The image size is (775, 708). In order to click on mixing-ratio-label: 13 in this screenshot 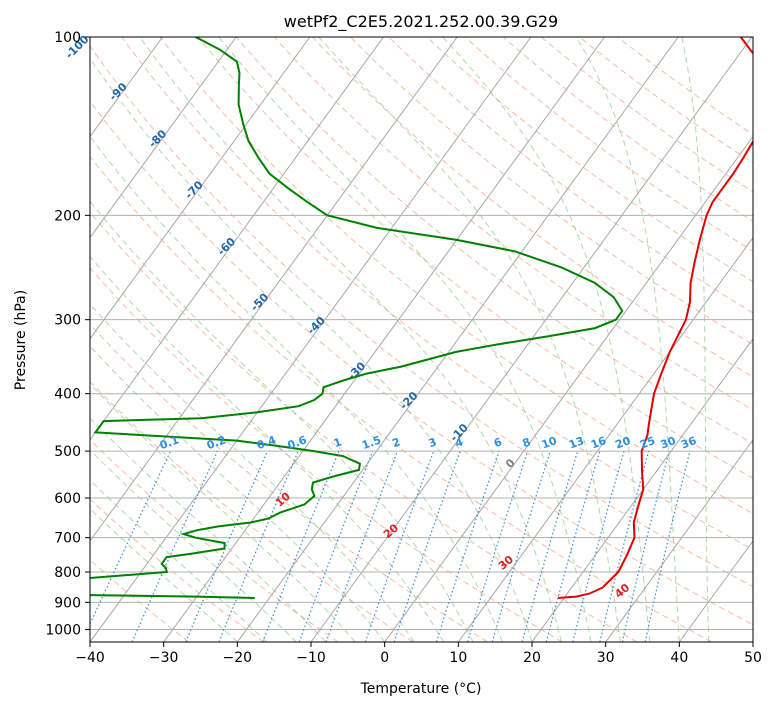, I will do `click(576, 442)`.